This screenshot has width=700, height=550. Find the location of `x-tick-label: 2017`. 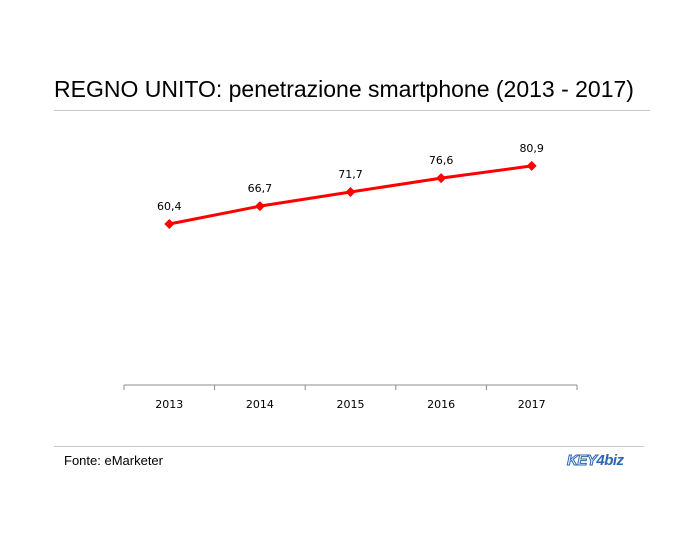

x-tick-label: 2017 is located at coordinates (532, 404).